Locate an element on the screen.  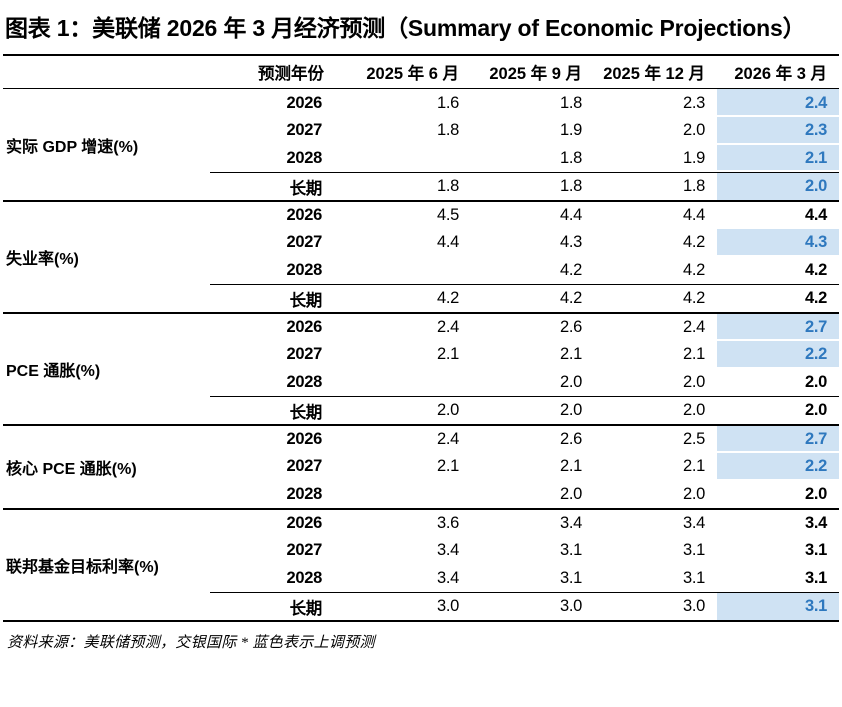
table-row: 2028 2.0 2.0 2.0 is located at coordinates (421, 383).